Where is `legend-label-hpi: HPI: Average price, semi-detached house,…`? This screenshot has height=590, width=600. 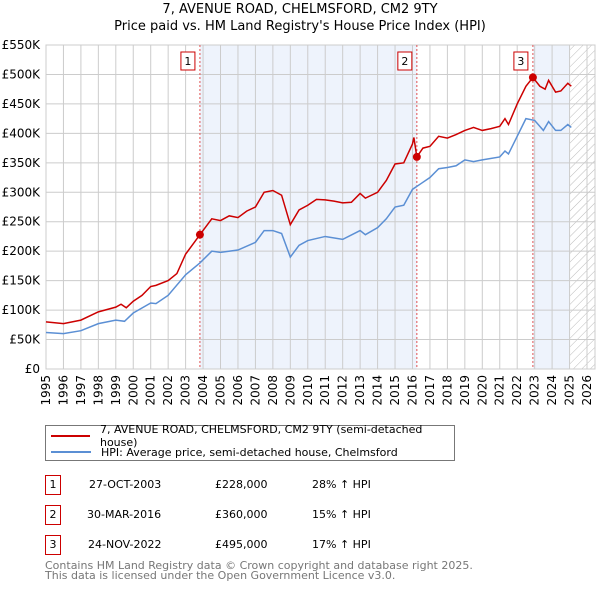
legend-label-hpi: HPI: Average price, semi-detached house,… is located at coordinates (249, 452).